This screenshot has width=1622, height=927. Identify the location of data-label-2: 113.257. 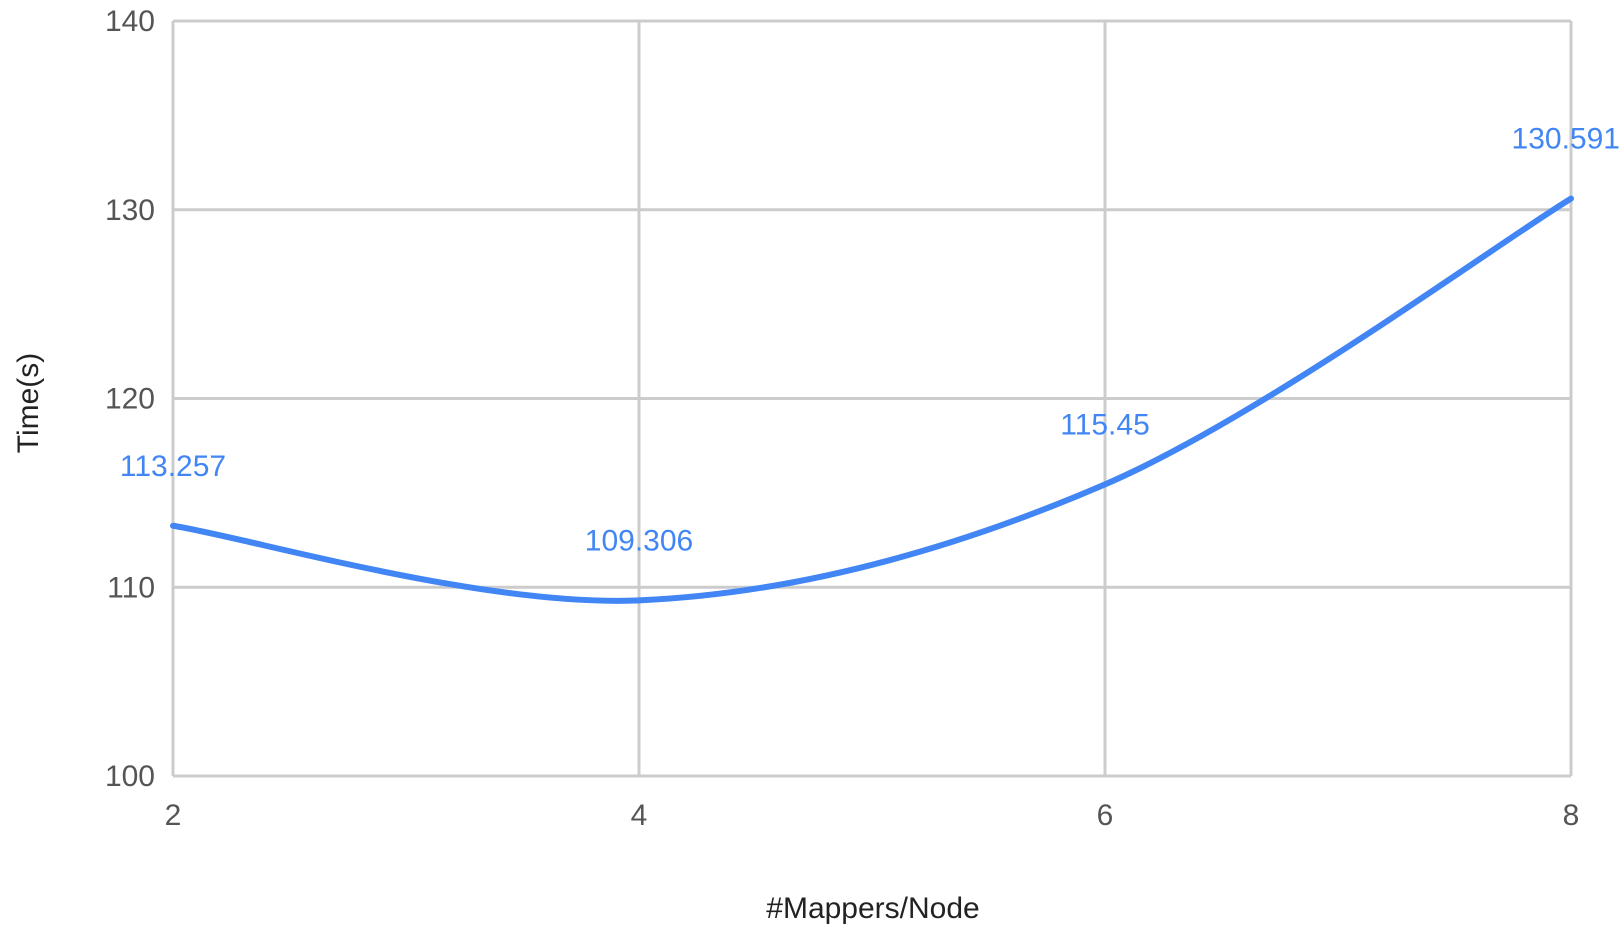
(173, 466).